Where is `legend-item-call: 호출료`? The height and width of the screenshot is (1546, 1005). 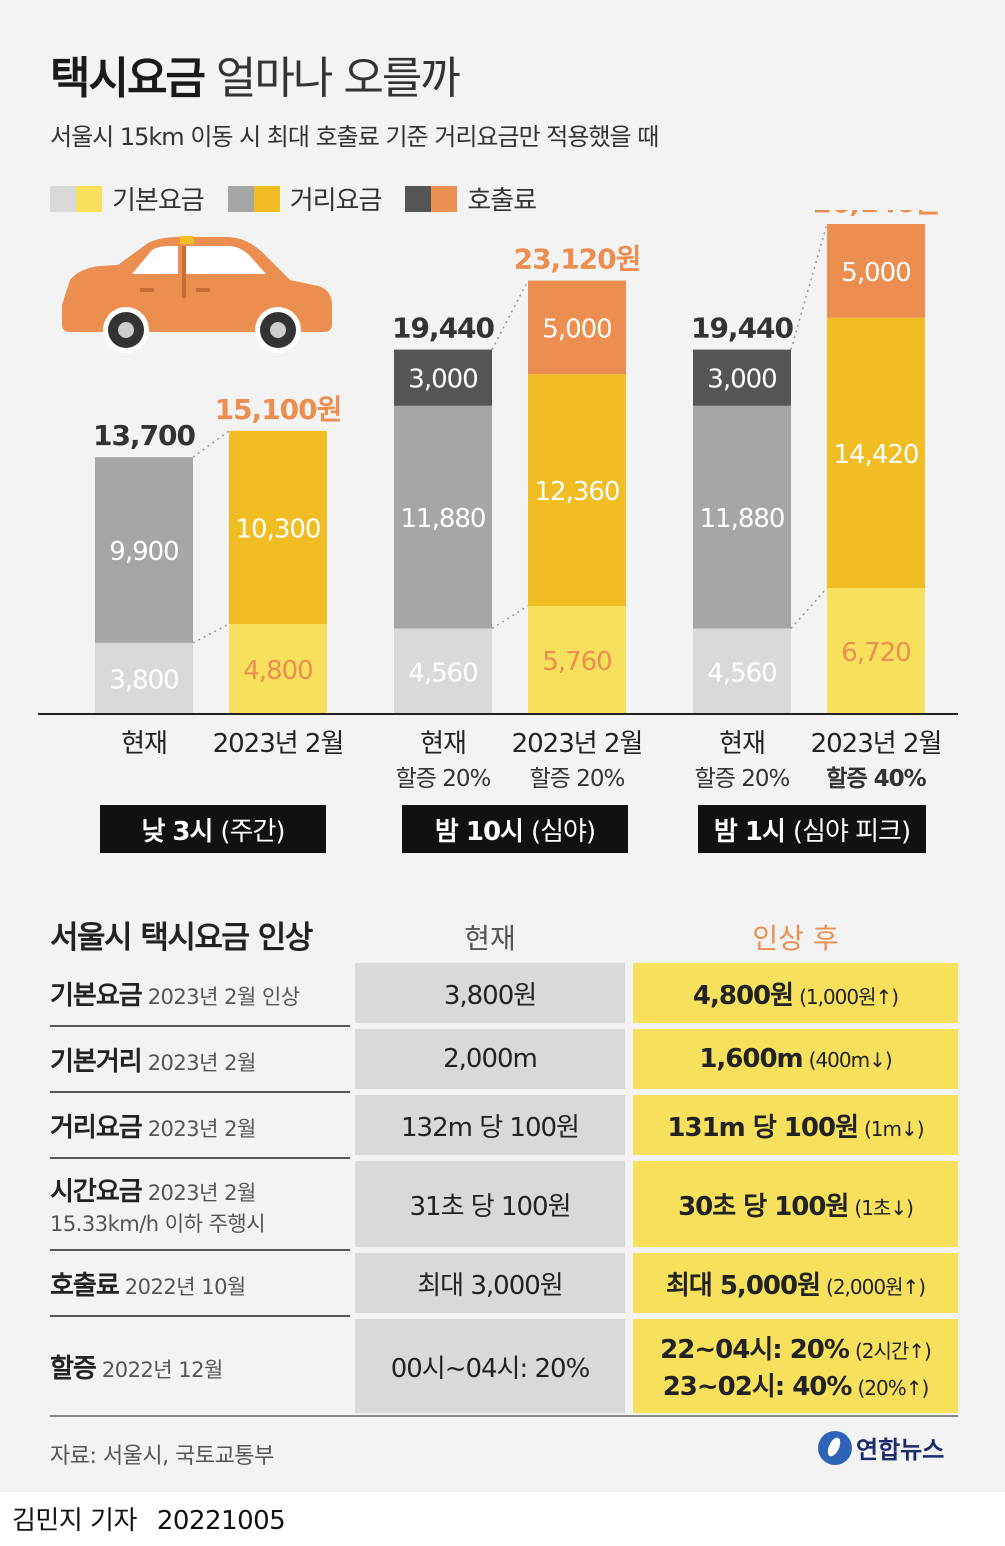
legend-item-call: 호출료 is located at coordinates (471, 198).